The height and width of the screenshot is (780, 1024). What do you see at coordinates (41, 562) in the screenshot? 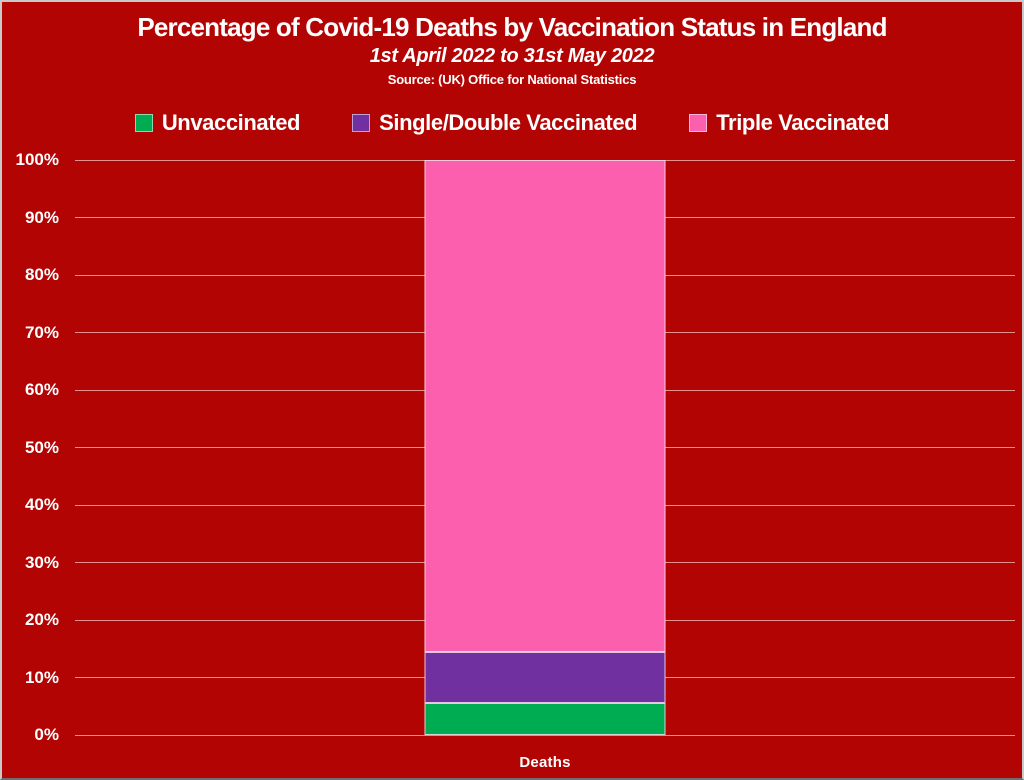
I see `y-tick-label-30: 30%` at bounding box center [41, 562].